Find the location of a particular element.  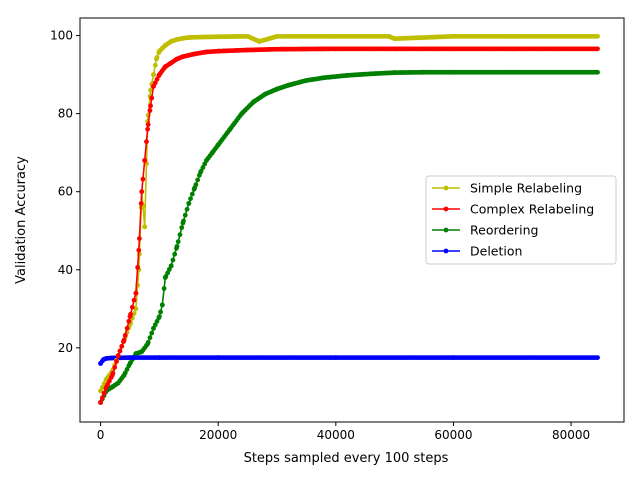

legend-box is located at coordinates (521, 220).